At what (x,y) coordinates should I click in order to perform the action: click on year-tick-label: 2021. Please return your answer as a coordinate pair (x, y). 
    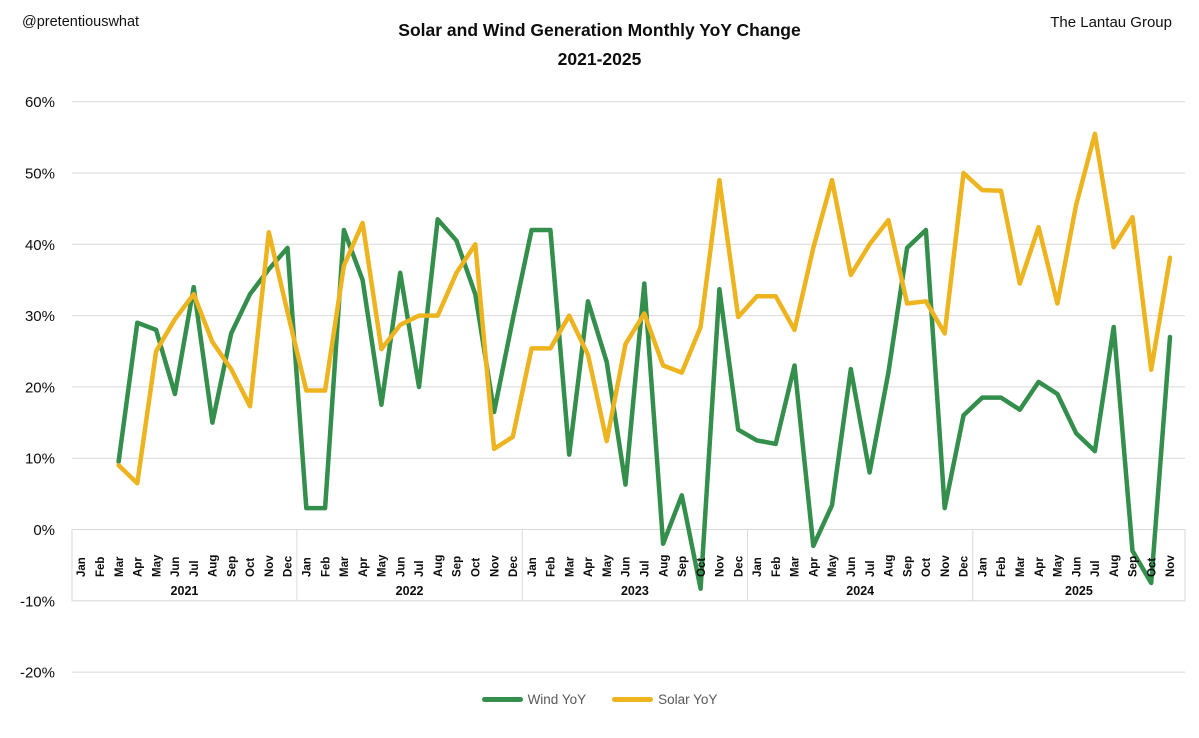
    Looking at the image, I should click on (185, 591).